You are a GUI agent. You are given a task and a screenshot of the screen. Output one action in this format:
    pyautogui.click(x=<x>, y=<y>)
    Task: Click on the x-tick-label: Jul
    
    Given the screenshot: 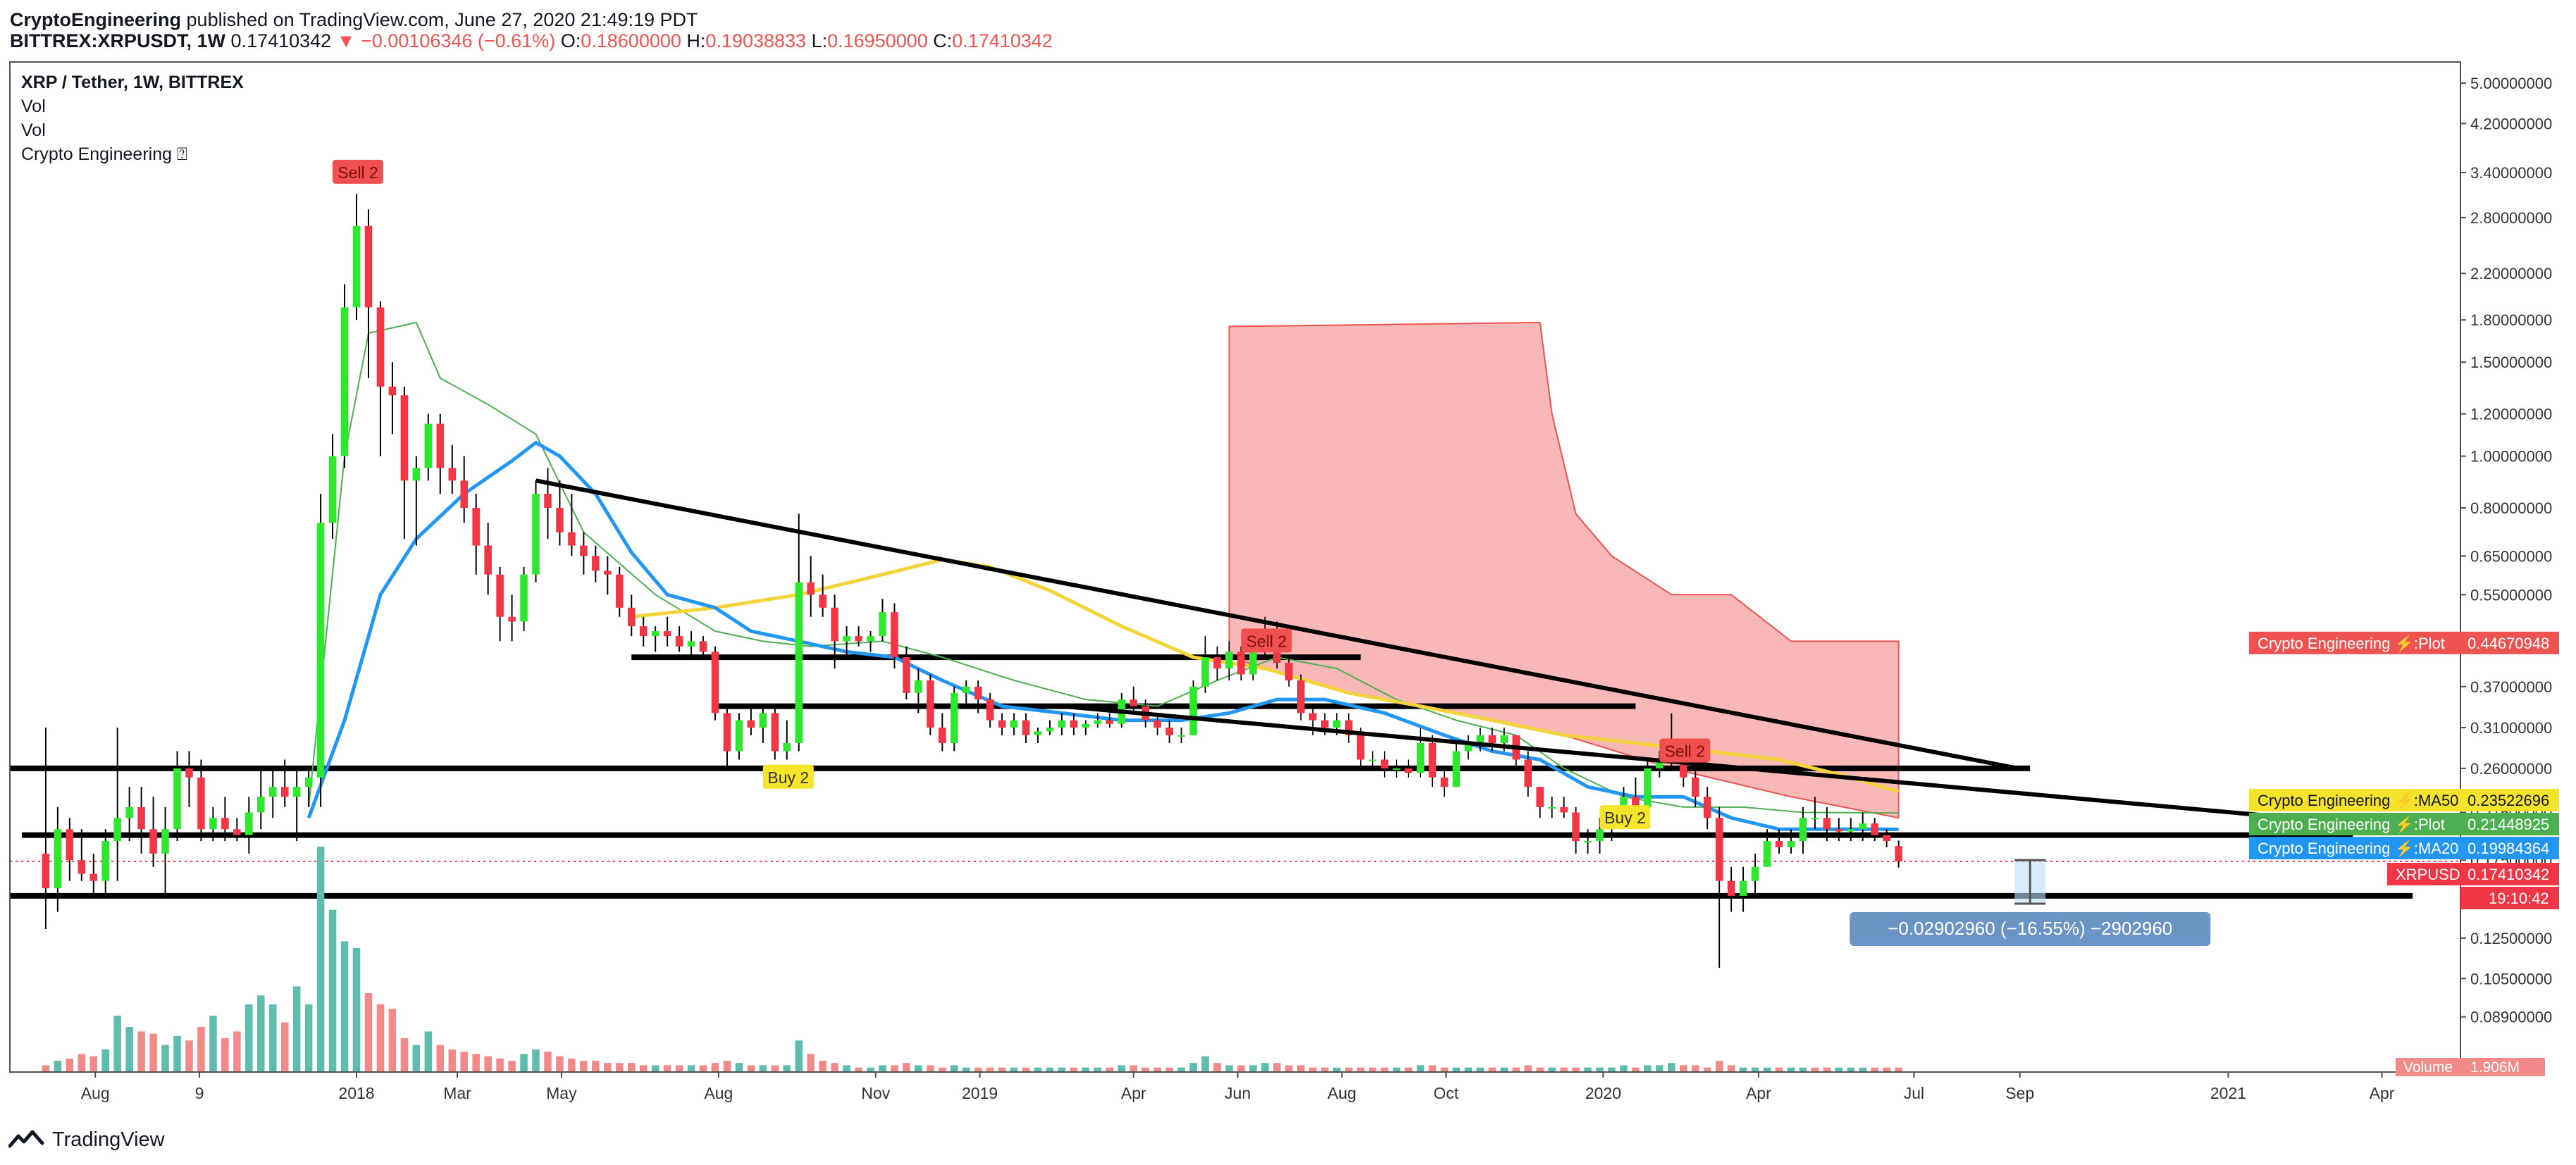 What is the action you would take?
    pyautogui.click(x=1914, y=1093)
    